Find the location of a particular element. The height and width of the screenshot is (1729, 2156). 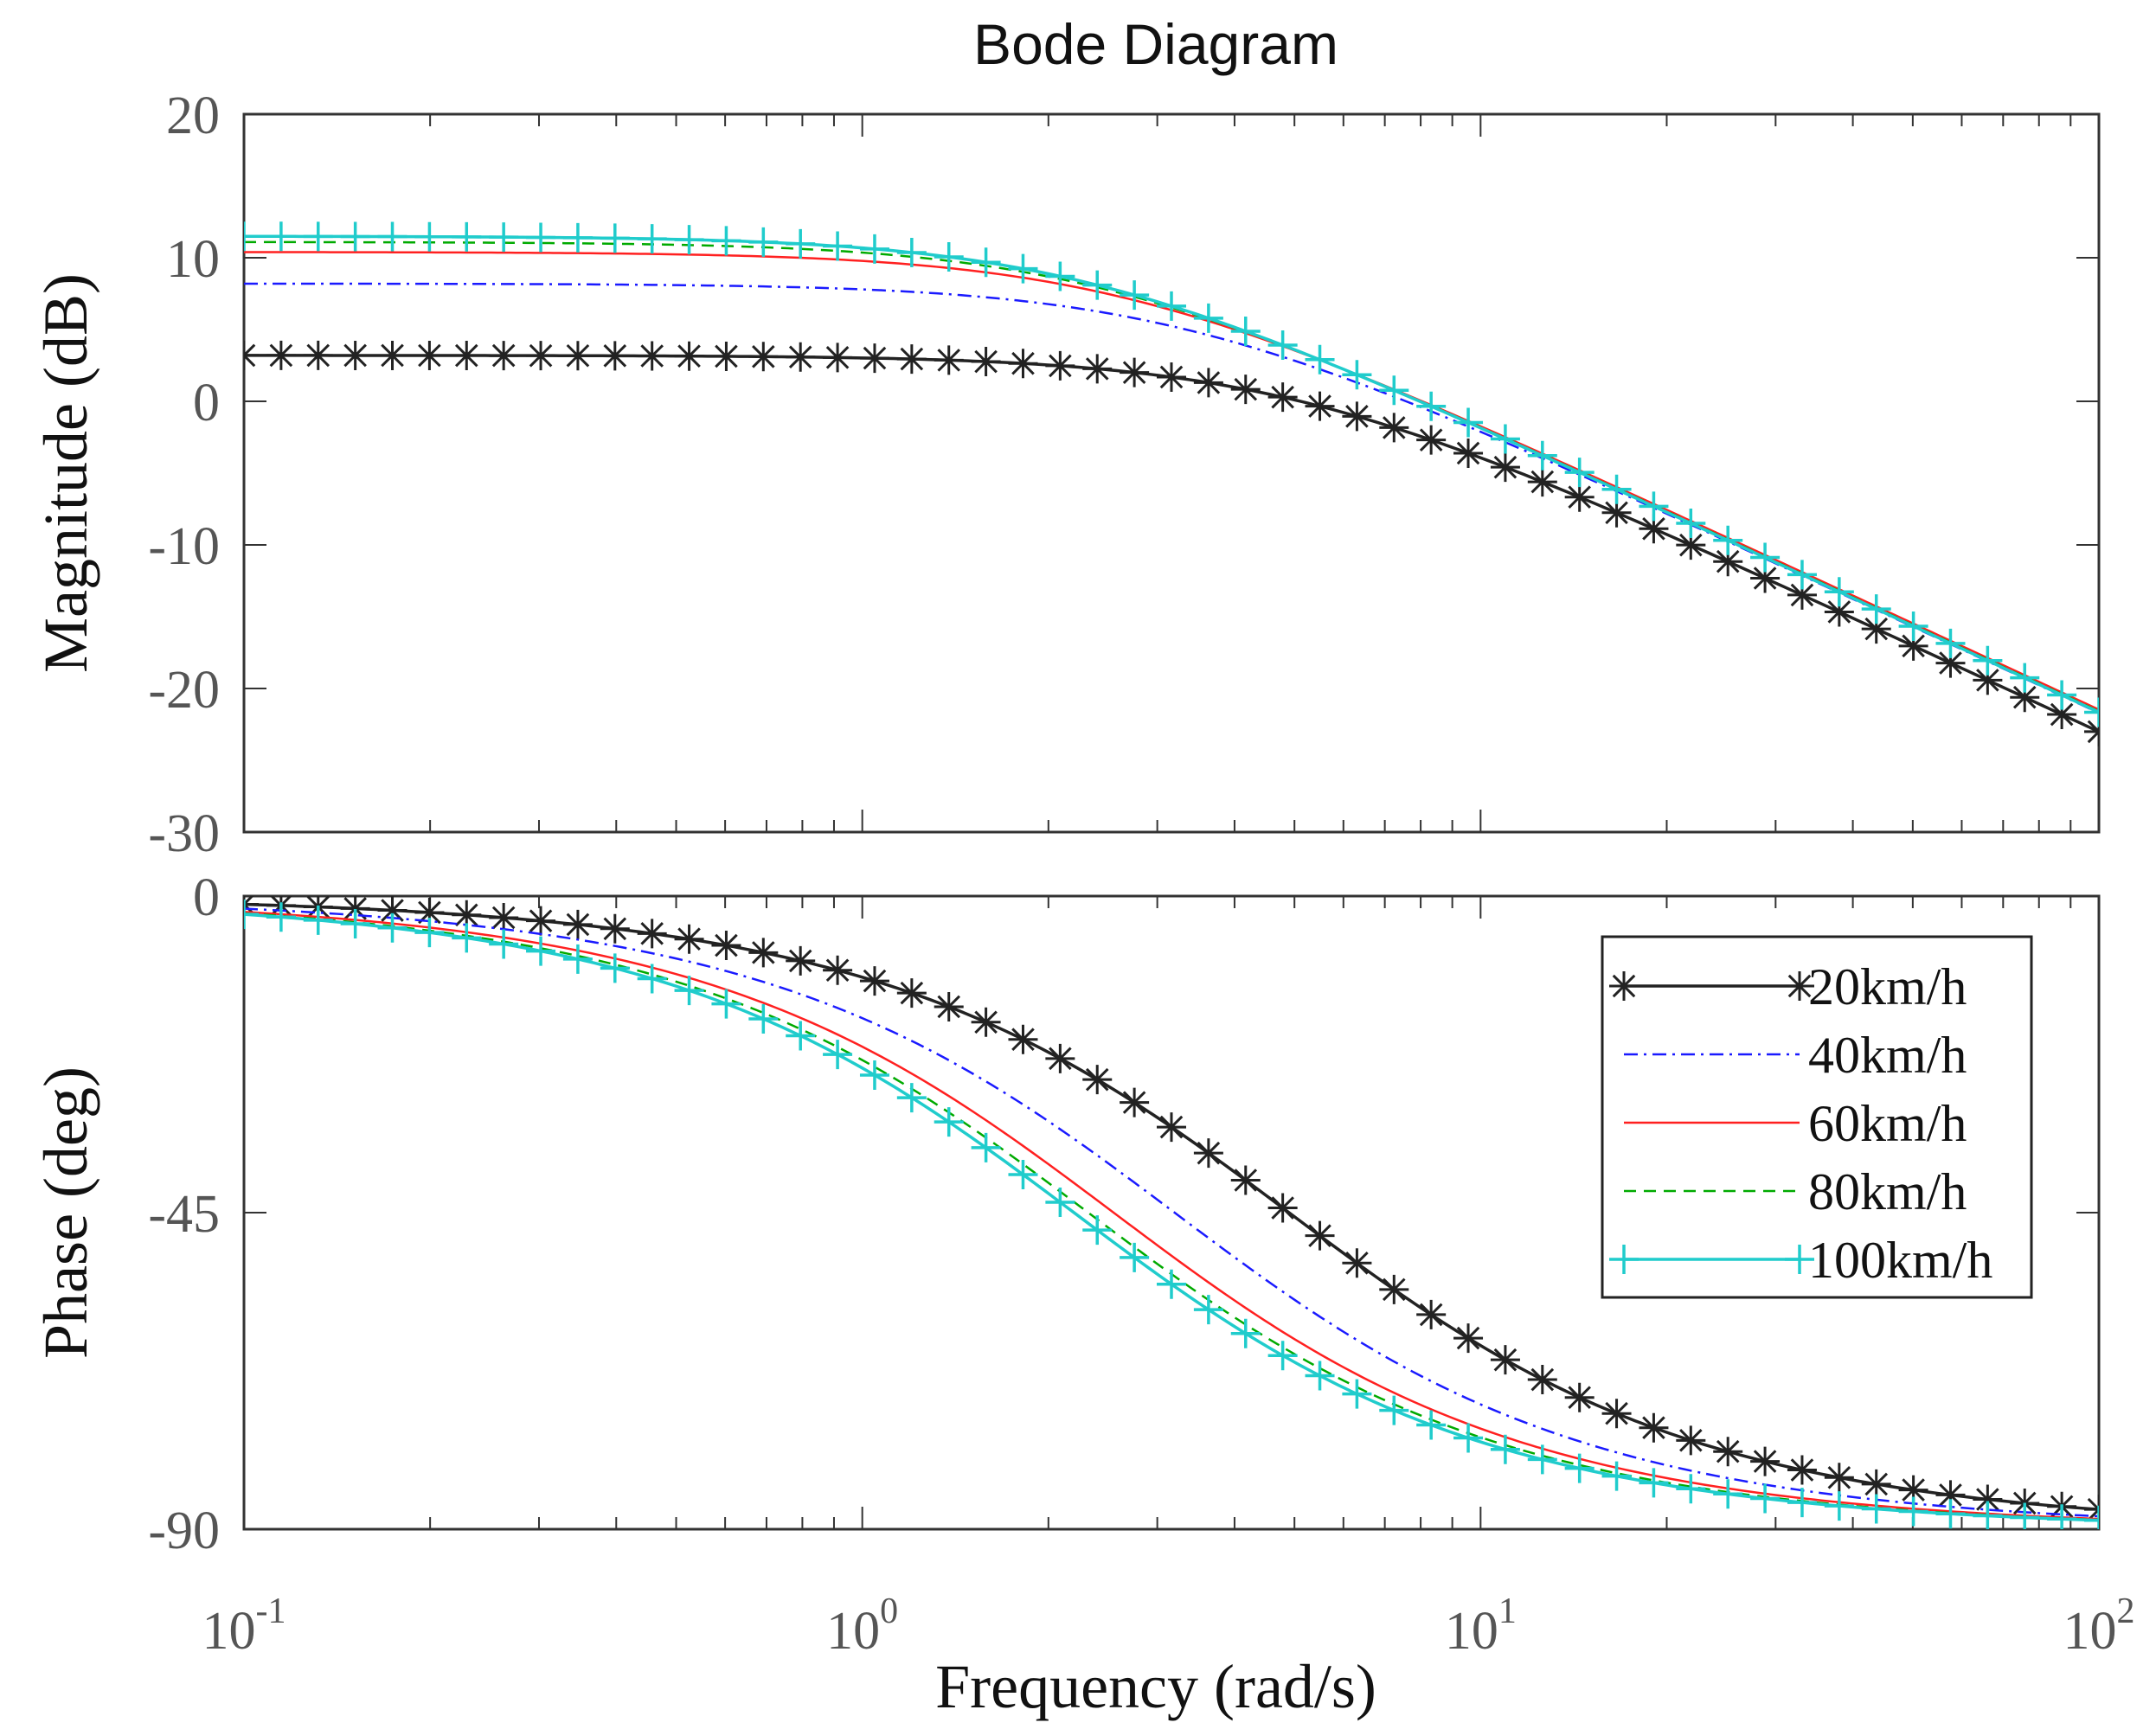

phase-y-tick-label: 0 is located at coordinates (206, 898).